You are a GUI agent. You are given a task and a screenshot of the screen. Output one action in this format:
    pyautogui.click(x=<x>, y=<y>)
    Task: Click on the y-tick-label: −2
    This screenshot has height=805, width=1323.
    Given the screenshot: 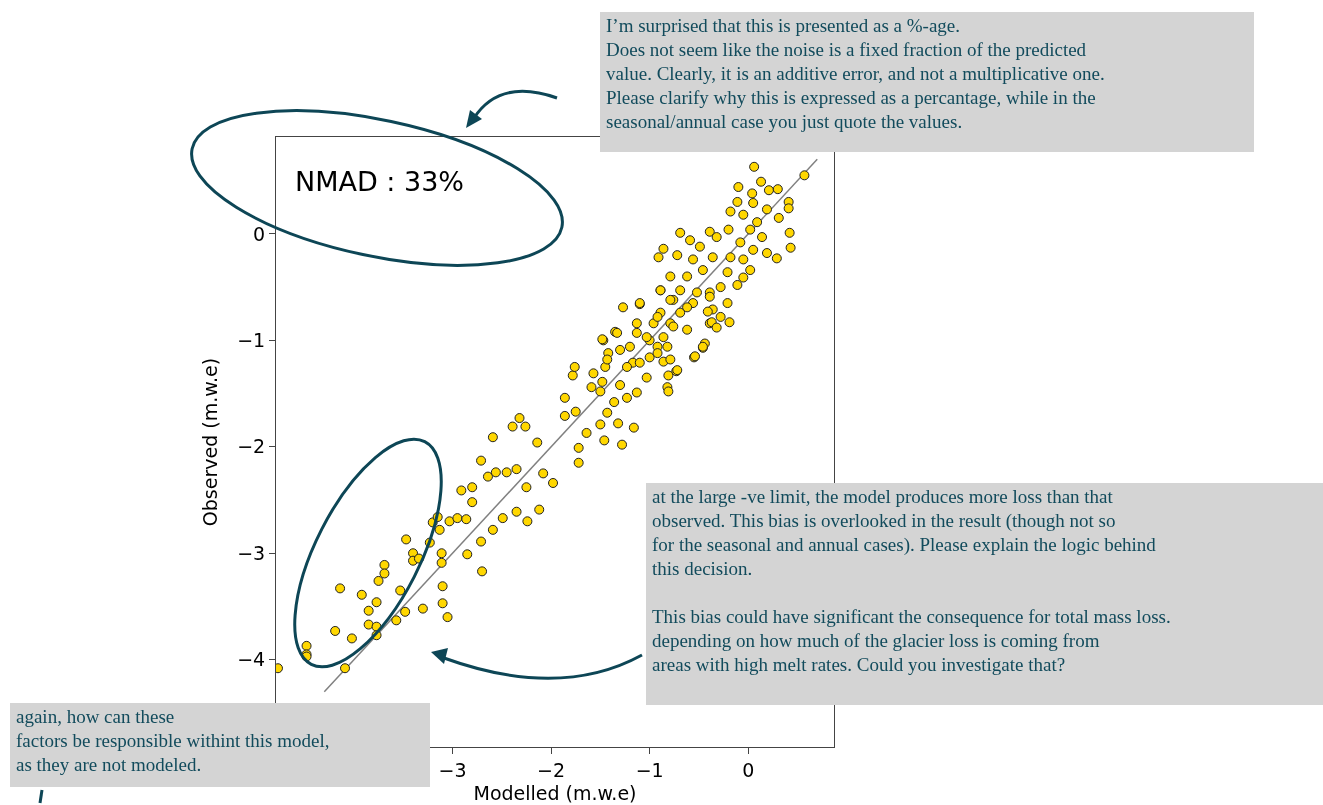 What is the action you would take?
    pyautogui.click(x=251, y=446)
    